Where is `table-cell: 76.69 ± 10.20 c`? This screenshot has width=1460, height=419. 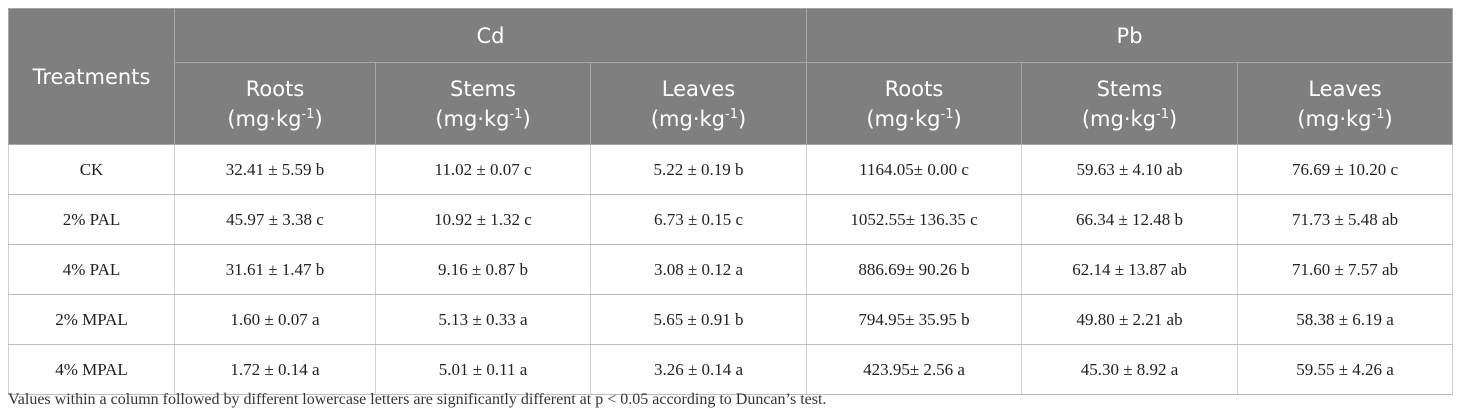 table-cell: 76.69 ± 10.20 c is located at coordinates (1345, 169).